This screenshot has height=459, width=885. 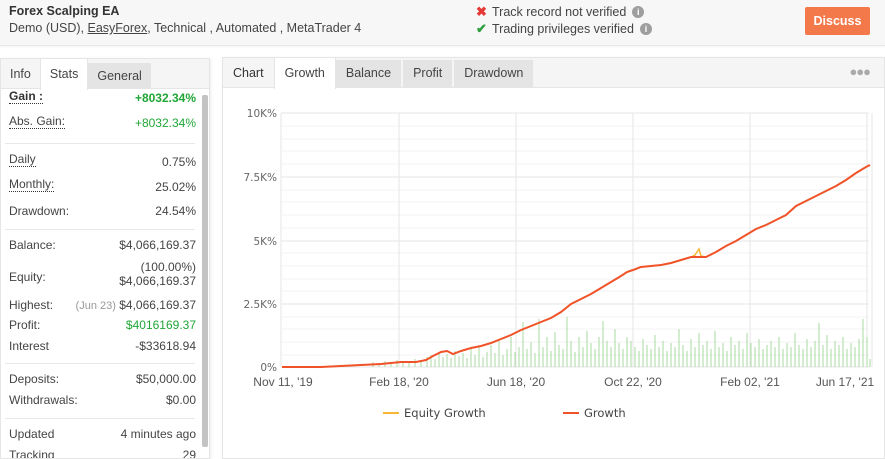 What do you see at coordinates (165, 346) in the screenshot?
I see `interest-value: -$33618.94` at bounding box center [165, 346].